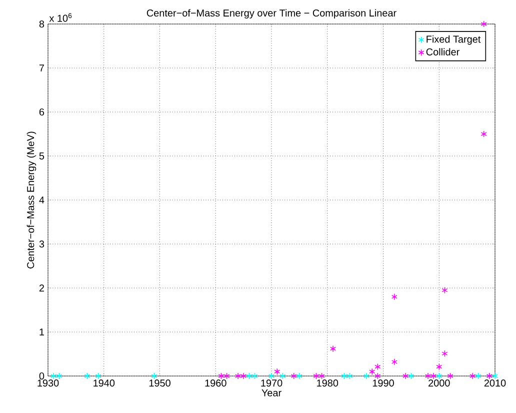 The image size is (516, 413). What do you see at coordinates (271, 383) in the screenshot?
I see `x-tick-label: 1970` at bounding box center [271, 383].